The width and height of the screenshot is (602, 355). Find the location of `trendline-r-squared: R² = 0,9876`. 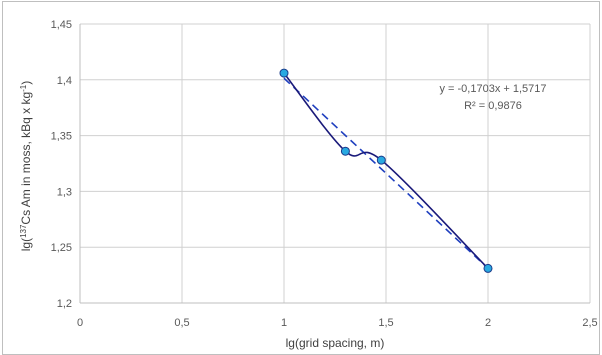

trendline-r-squared: R² = 0,9876 is located at coordinates (493, 106).